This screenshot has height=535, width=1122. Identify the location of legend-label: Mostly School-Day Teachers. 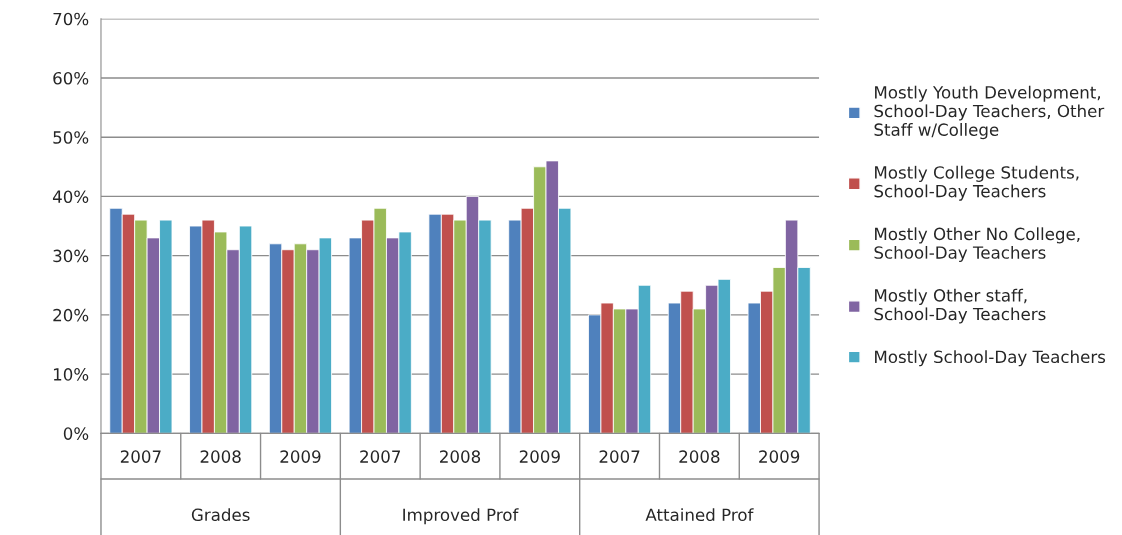
(990, 358).